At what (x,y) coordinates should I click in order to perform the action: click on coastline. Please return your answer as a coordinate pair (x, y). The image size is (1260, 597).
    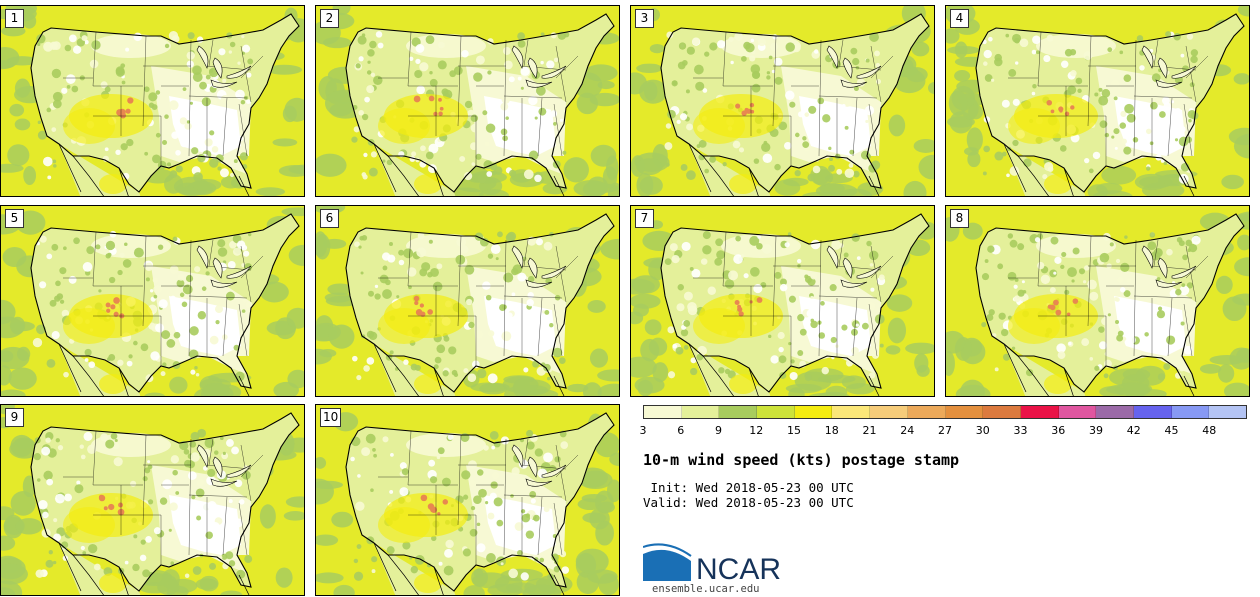
    Looking at the image, I should click on (165, 103).